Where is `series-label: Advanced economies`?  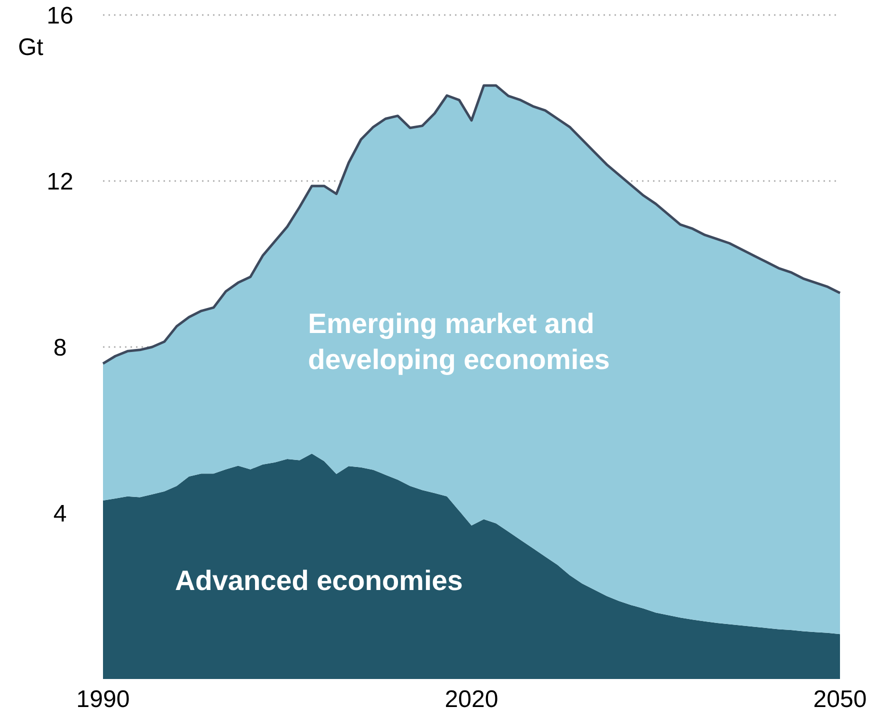
series-label: Advanced economies is located at coordinates (319, 580).